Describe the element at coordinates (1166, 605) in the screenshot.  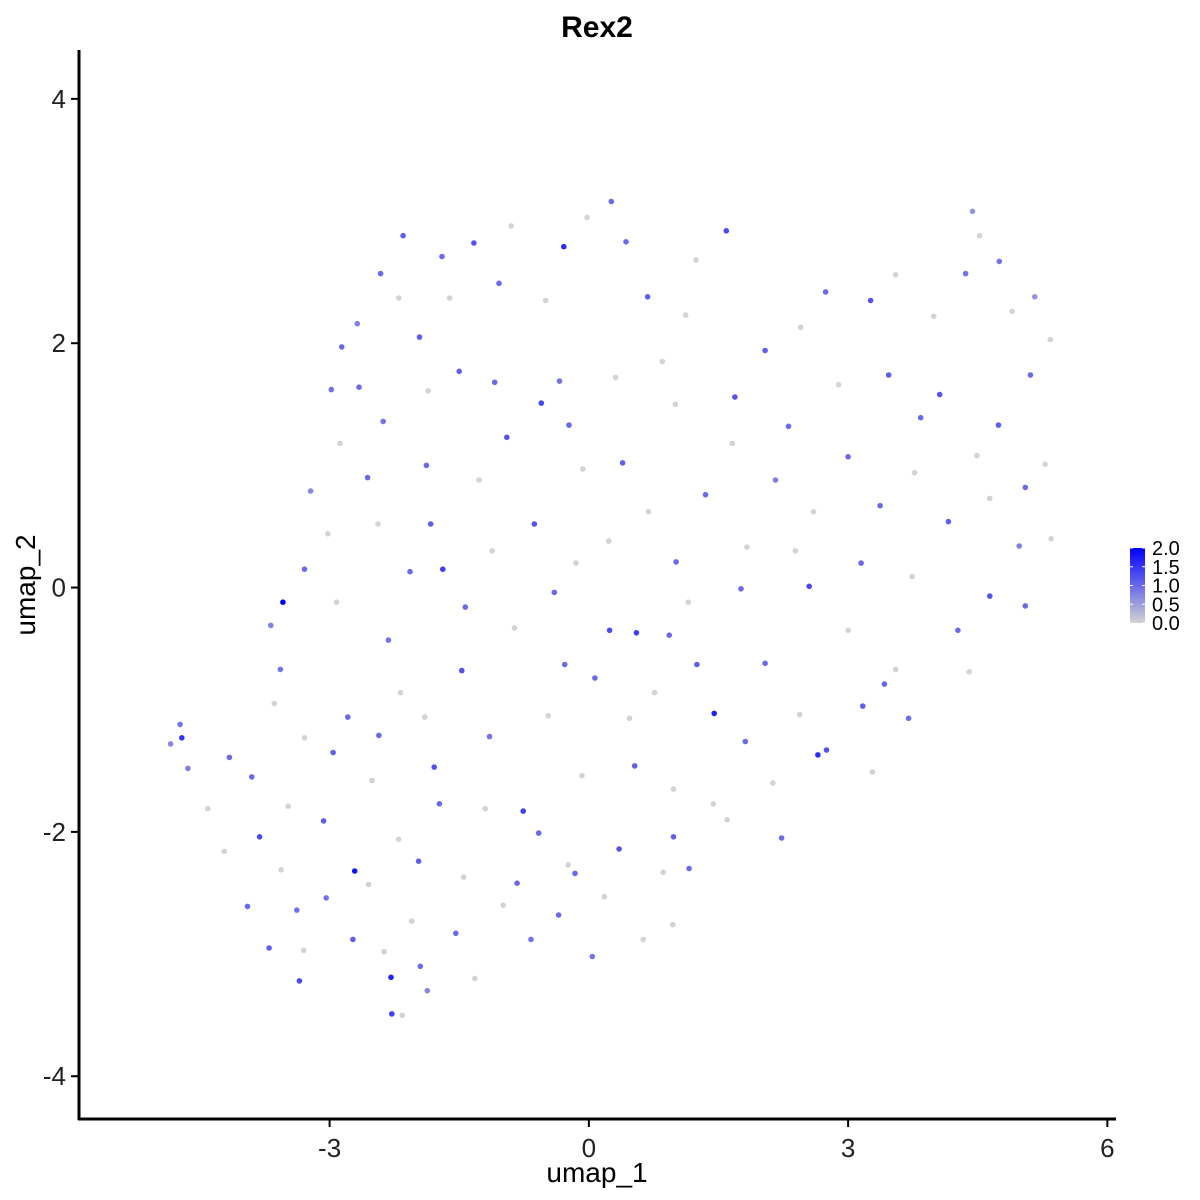
I see `legend-label: 0.5` at that location.